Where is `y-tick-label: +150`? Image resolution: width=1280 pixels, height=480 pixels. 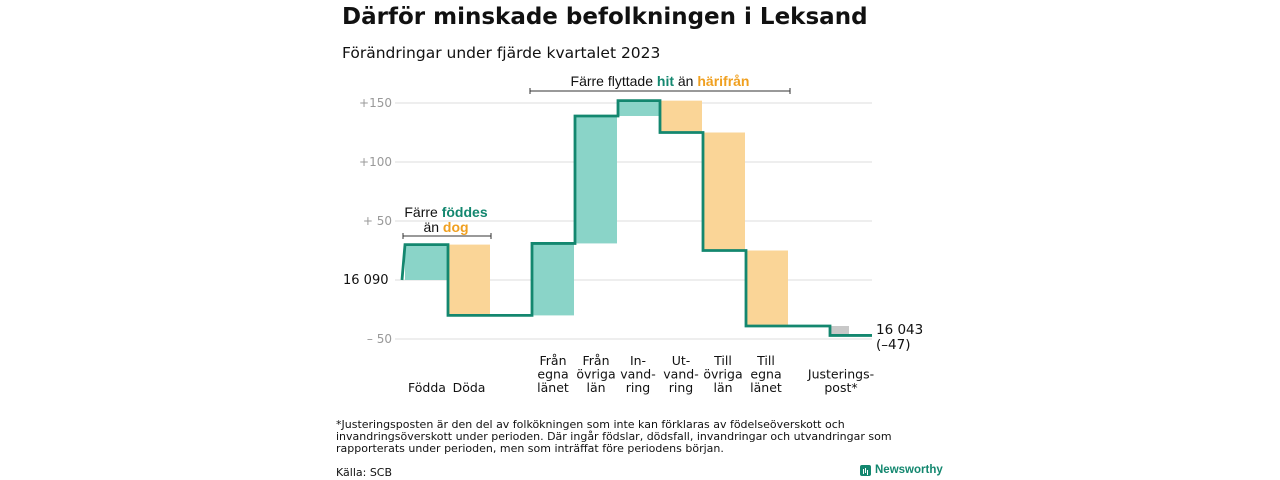
y-tick-label: +150 is located at coordinates (375, 103).